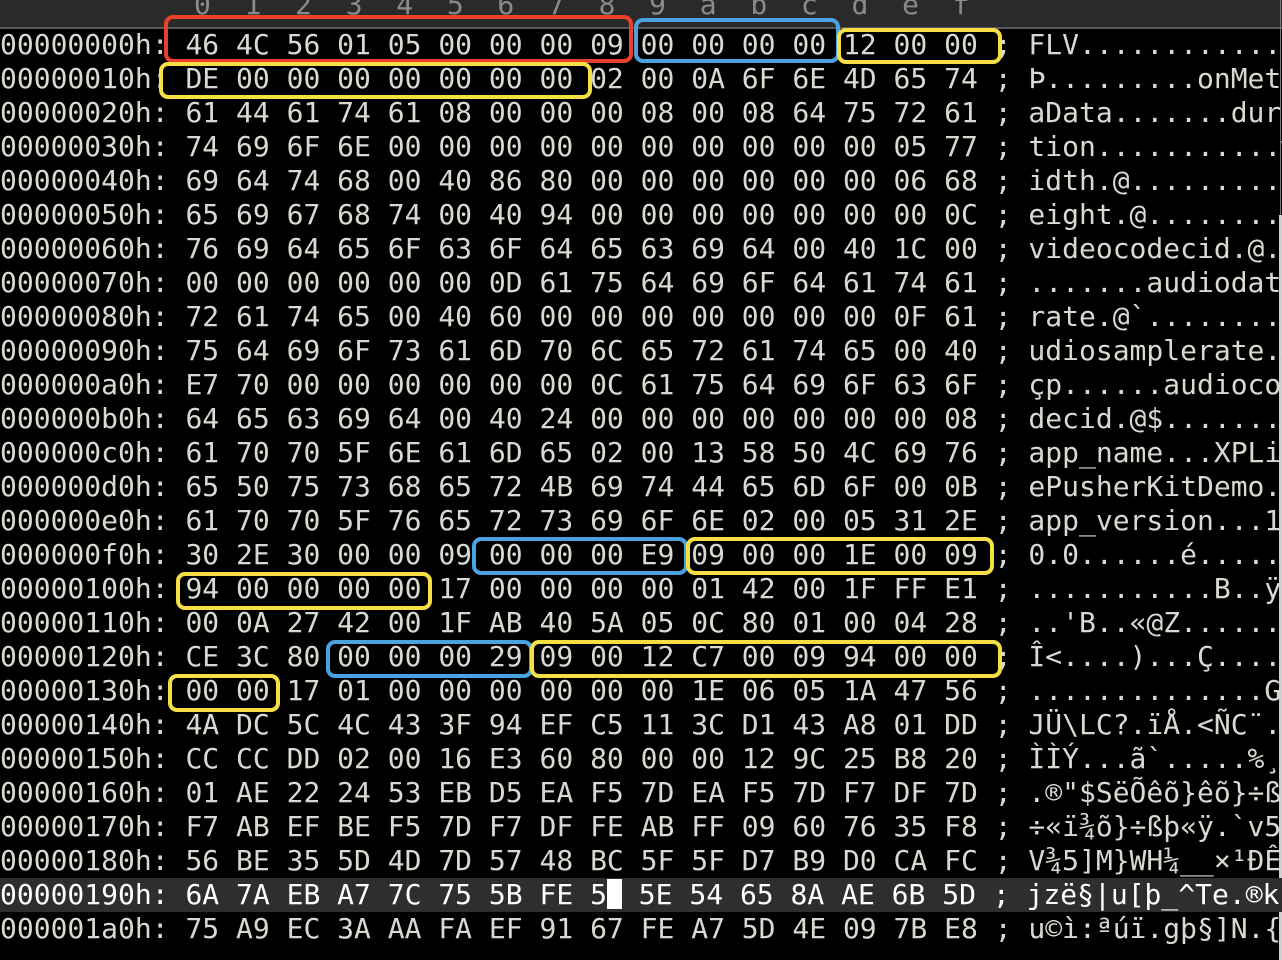  Describe the element at coordinates (910, 180) in the screenshot. I see `hex-byte: 06` at that location.